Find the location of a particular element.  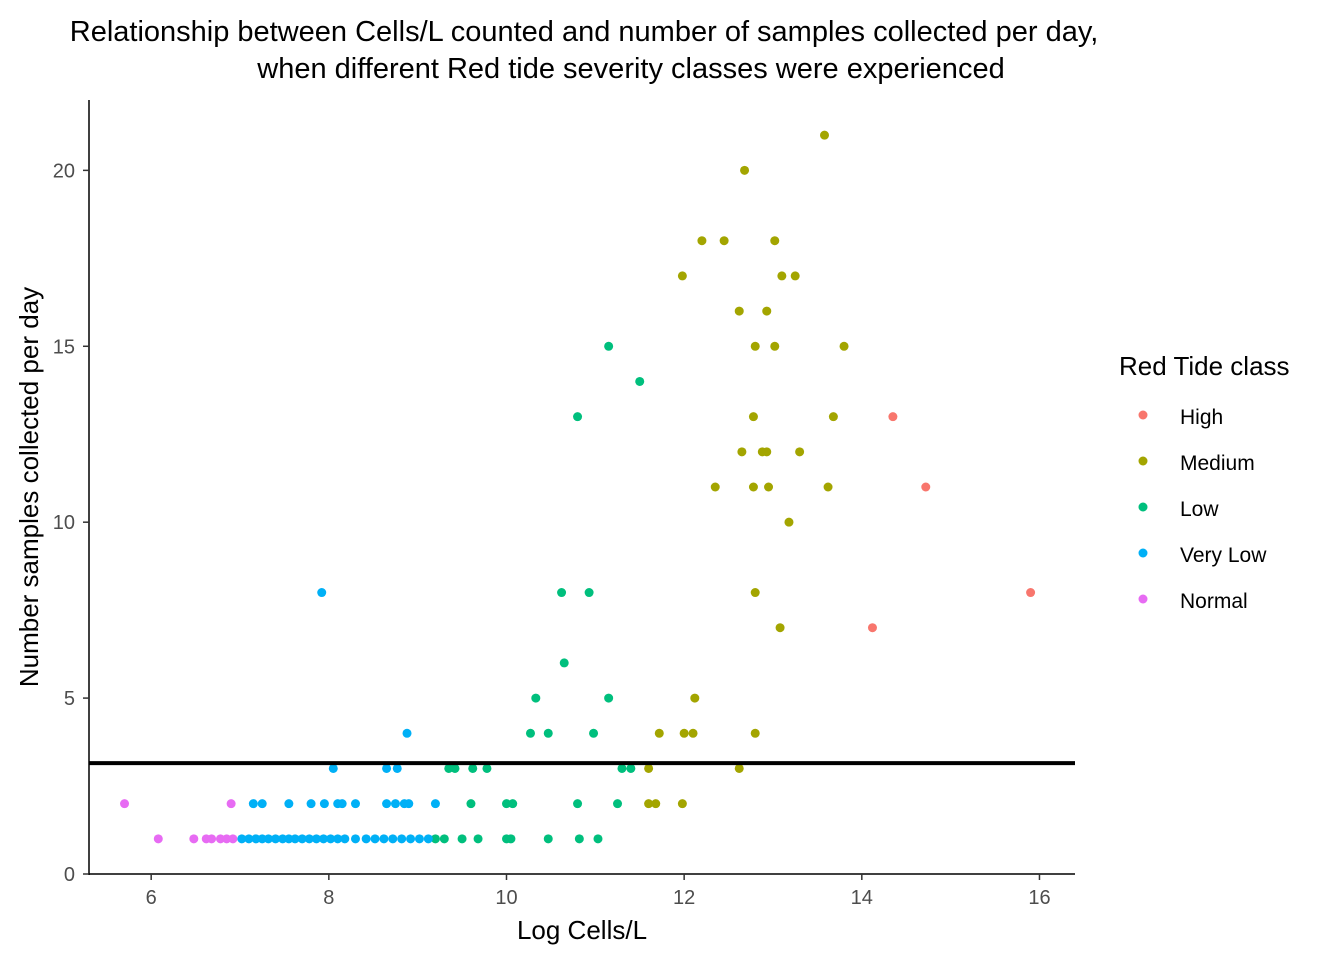

x-tick-label: 6 is located at coordinates (151, 898).